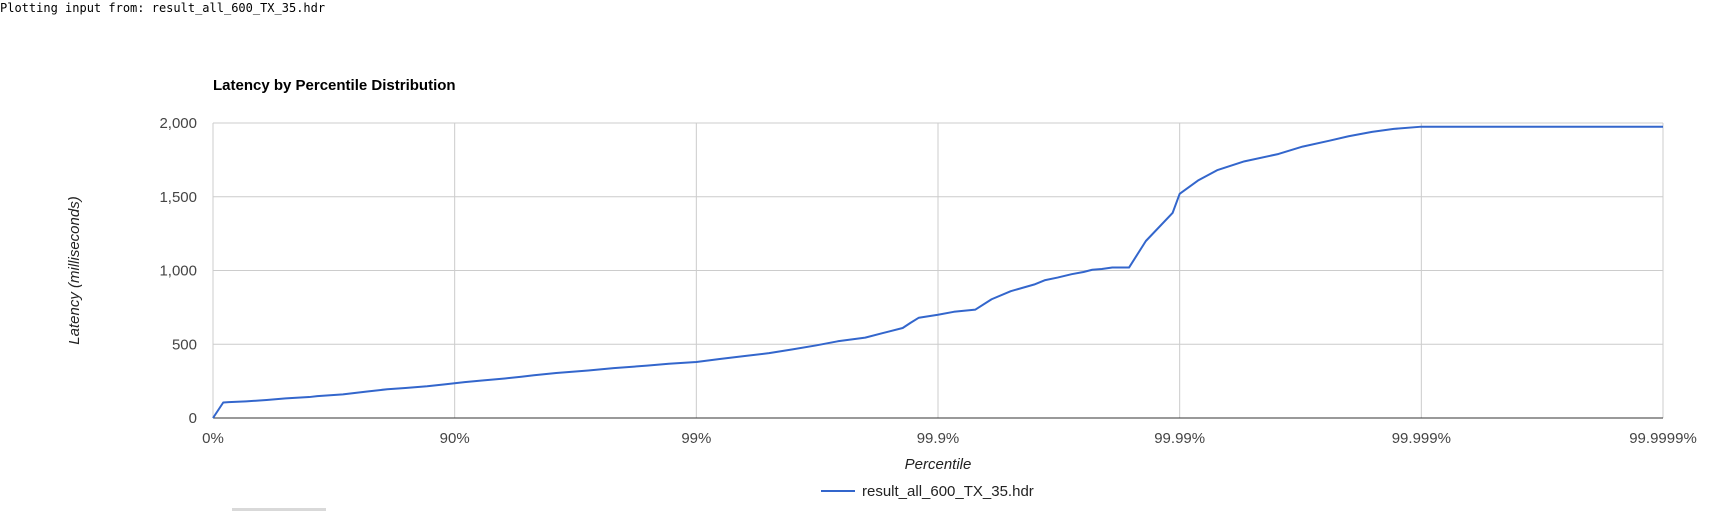  Describe the element at coordinates (938, 464) in the screenshot. I see `x-axis-title: Percentile` at that location.